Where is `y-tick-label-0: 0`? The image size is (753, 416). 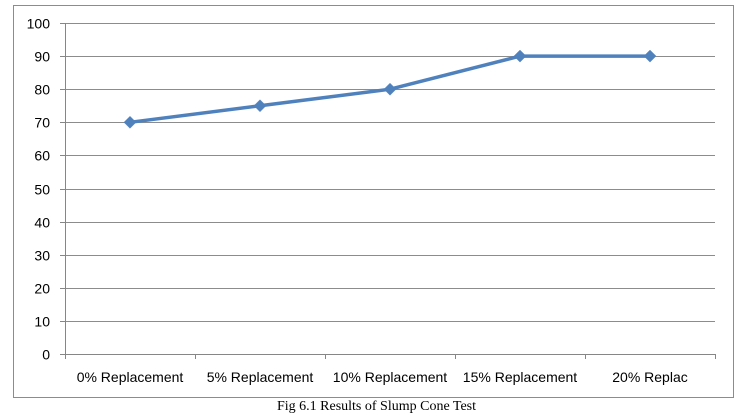
y-tick-label-0: 0 is located at coordinates (46, 355).